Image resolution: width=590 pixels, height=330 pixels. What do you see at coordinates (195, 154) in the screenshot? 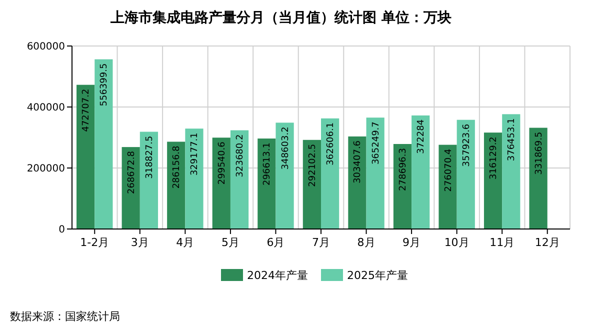
I see `data-label: 329177.1` at bounding box center [195, 154].